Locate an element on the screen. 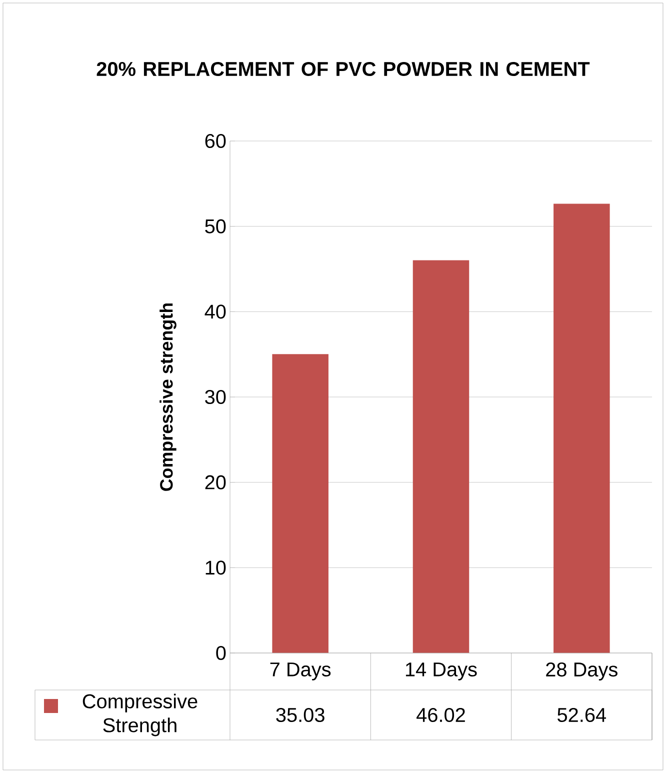 The width and height of the screenshot is (667, 776). y-tick-label: 20 is located at coordinates (215, 482).